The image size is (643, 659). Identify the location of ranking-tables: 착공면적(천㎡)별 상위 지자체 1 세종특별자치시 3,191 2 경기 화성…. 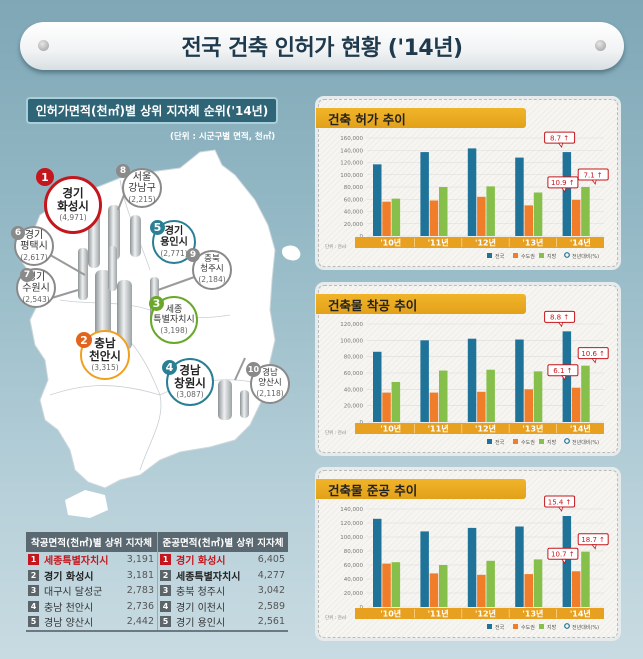
(157, 582).